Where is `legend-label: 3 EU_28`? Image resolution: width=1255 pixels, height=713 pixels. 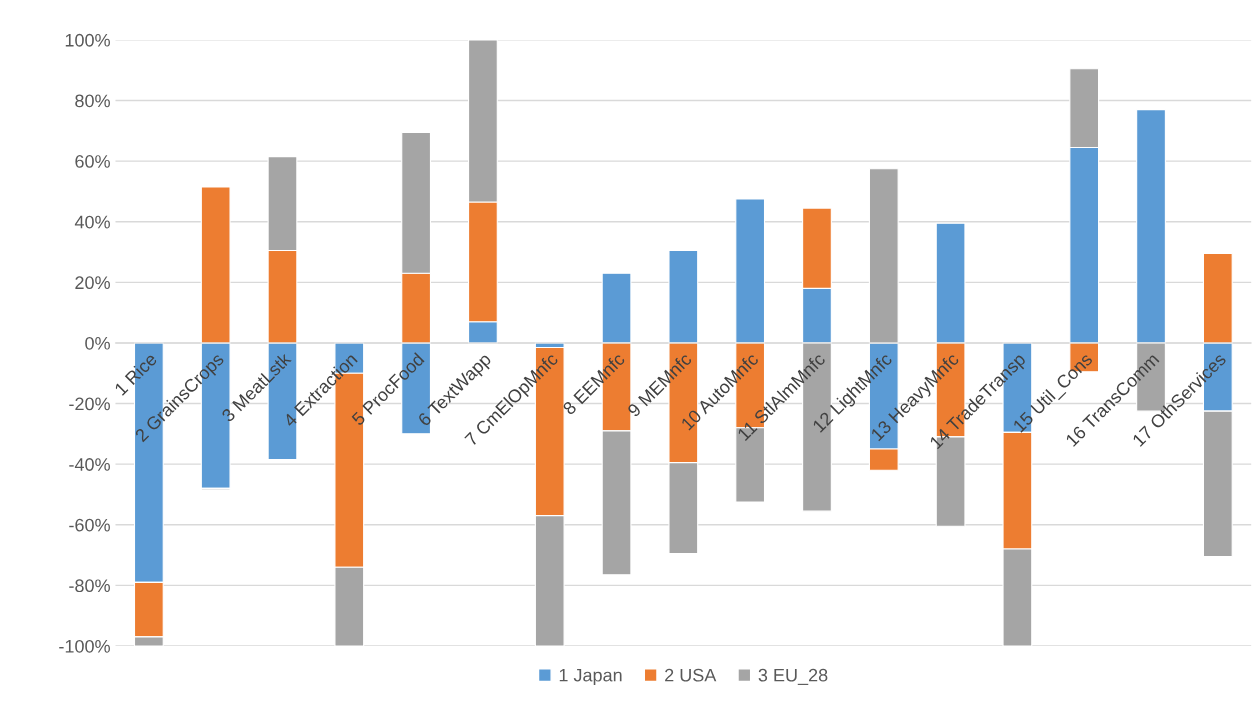 legend-label: 3 EU_28 is located at coordinates (793, 676).